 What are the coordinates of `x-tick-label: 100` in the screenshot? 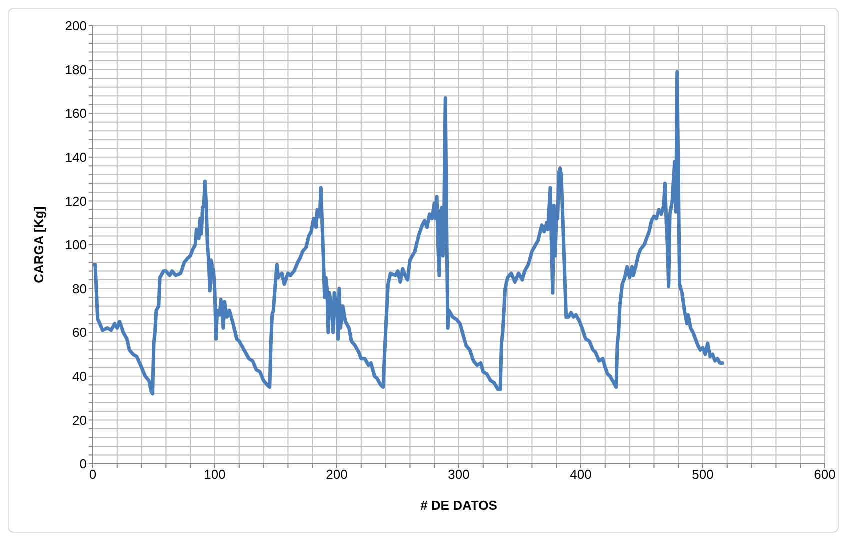 It's located at (215, 474).